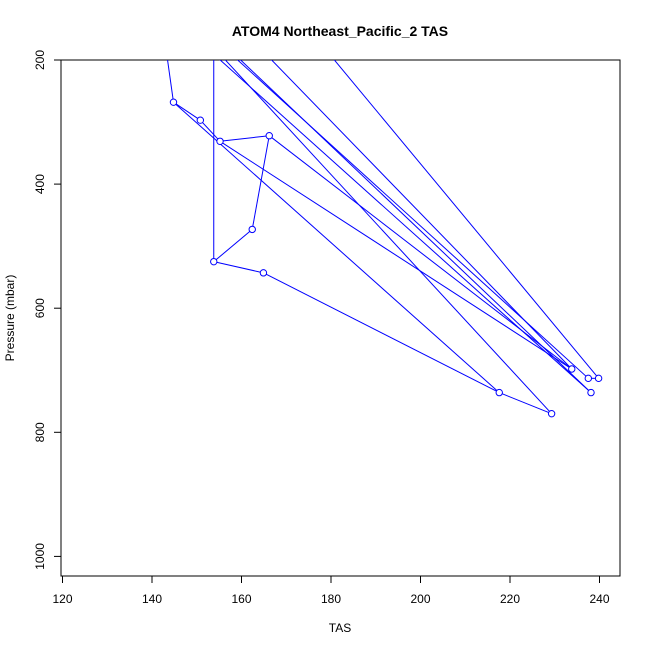  Describe the element at coordinates (40, 60) in the screenshot. I see `y-tick-label: 200` at that location.